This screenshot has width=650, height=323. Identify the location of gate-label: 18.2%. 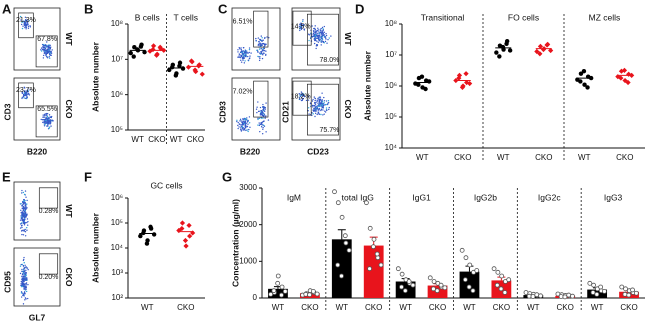
(301, 96).